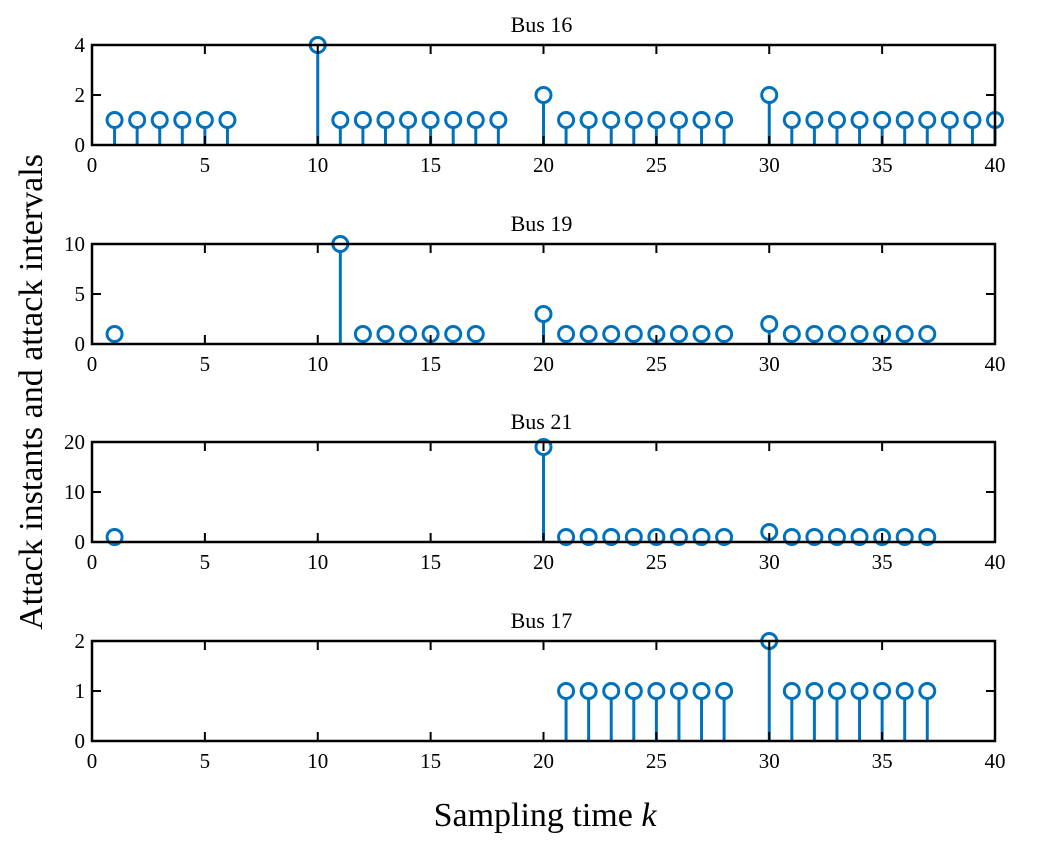  What do you see at coordinates (74, 442) in the screenshot?
I see `y-tick-label: 20` at bounding box center [74, 442].